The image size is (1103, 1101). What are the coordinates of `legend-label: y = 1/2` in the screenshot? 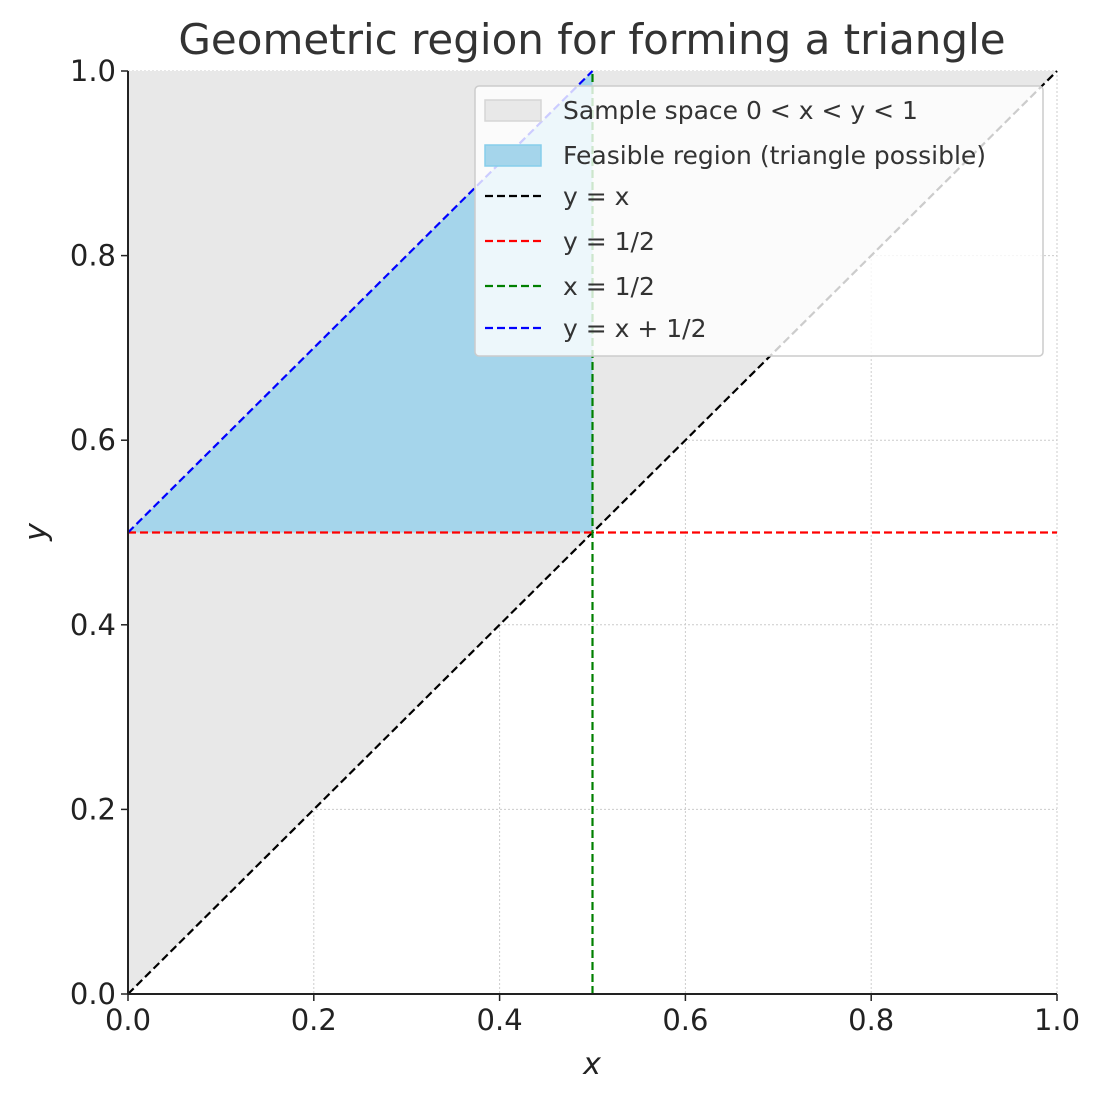 It's located at (609, 241).